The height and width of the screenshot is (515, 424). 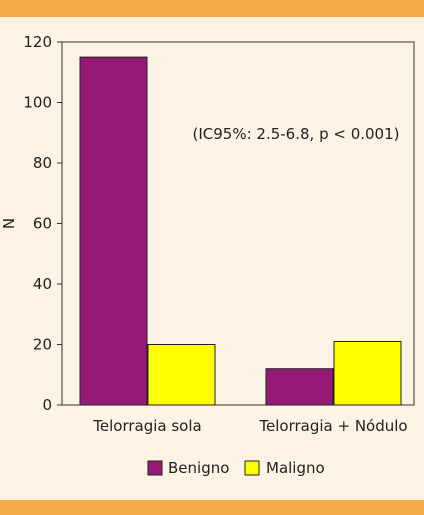 I want to click on y-tick-label: 0, so click(x=47, y=405).